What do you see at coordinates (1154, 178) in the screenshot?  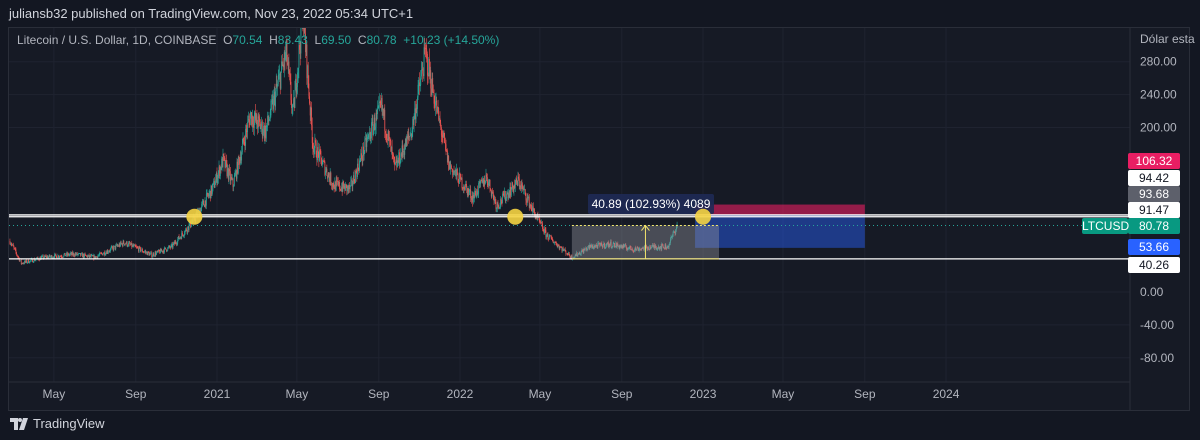 I see `price-label: 94.42` at bounding box center [1154, 178].